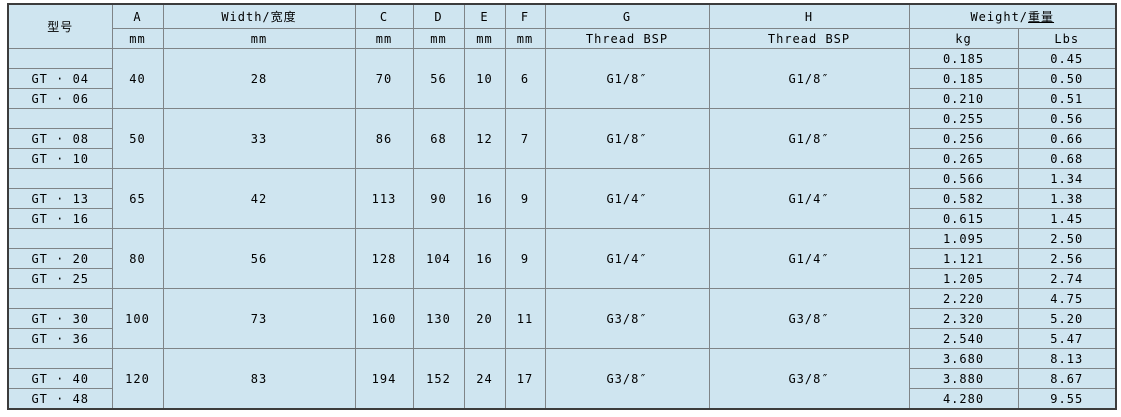 This screenshot has width=1121, height=417. What do you see at coordinates (60, 318) in the screenshot?
I see `model-cell: GT · 30` at bounding box center [60, 318].